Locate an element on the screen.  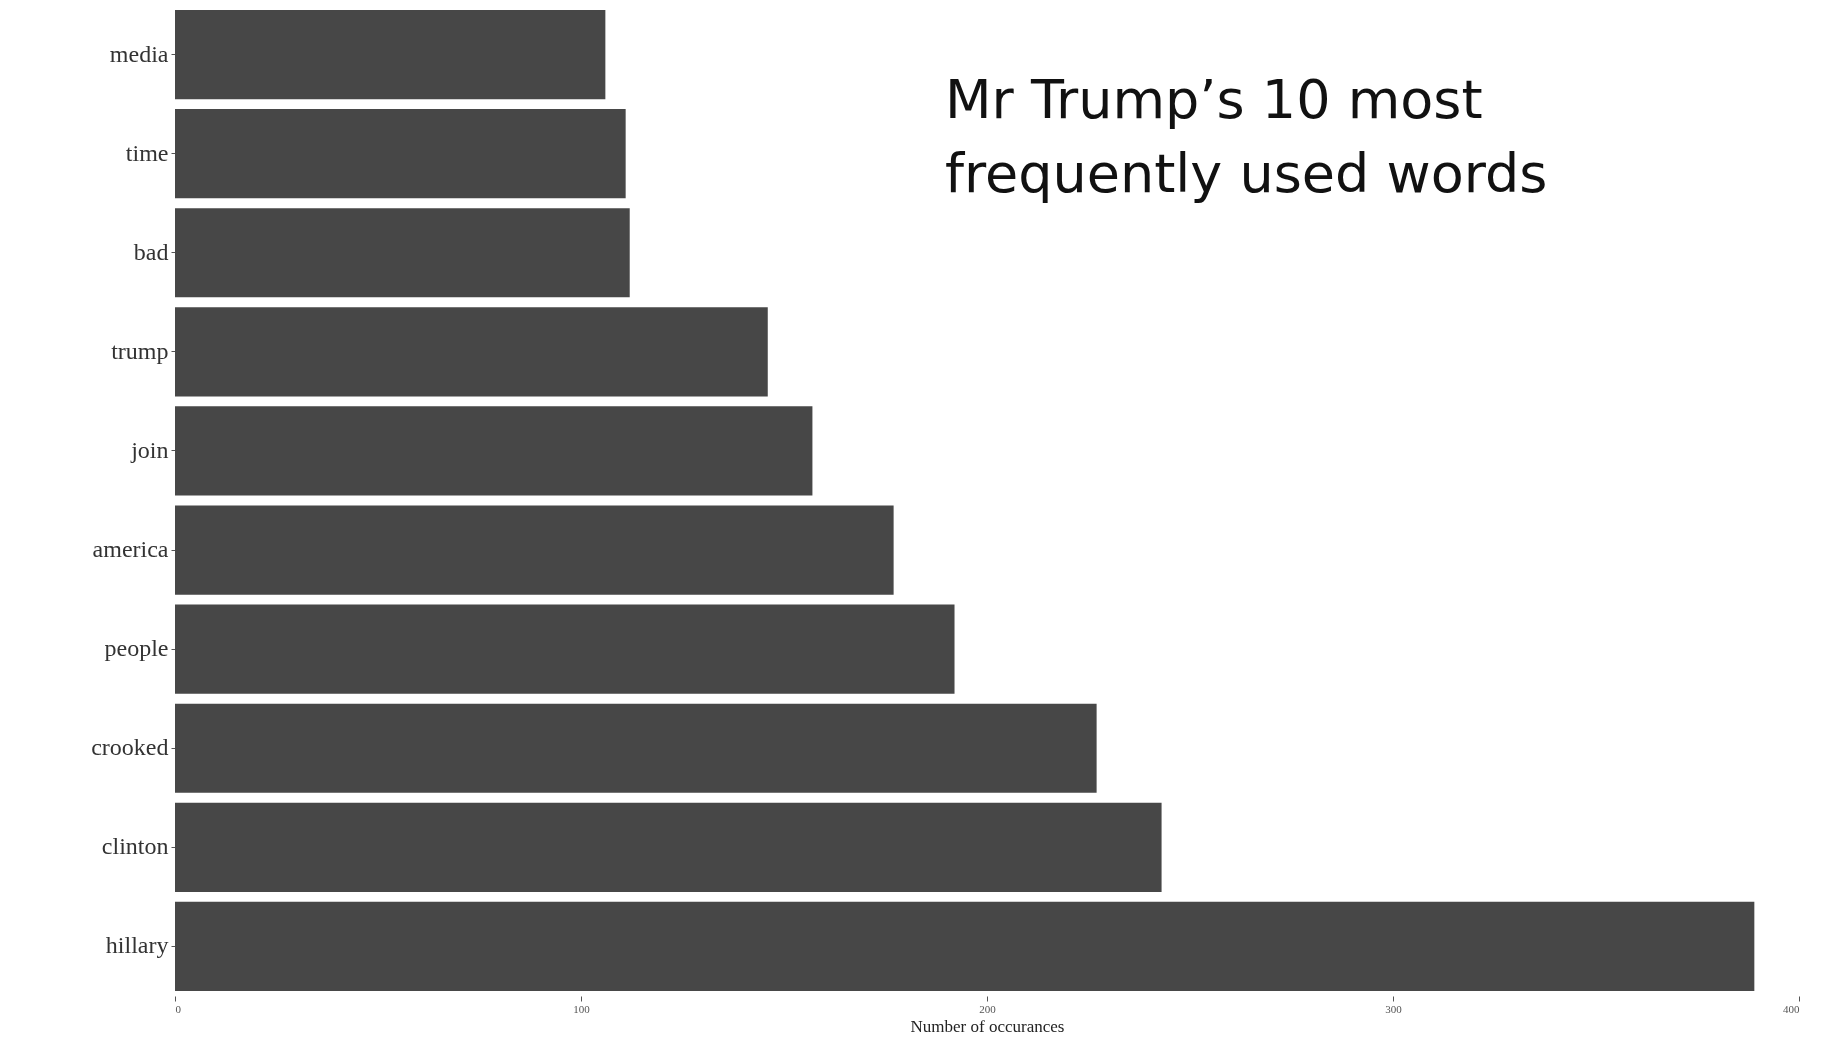
x-tick-label: 200 is located at coordinates (988, 1008).